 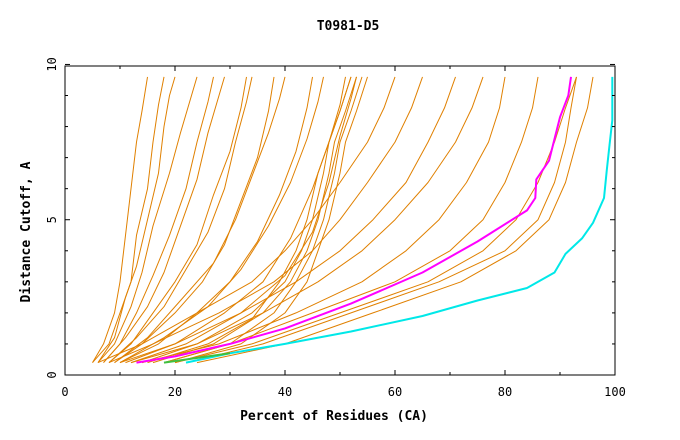 I want to click on x-axis-title: Percent of Residues (CA), so click(x=334, y=416).